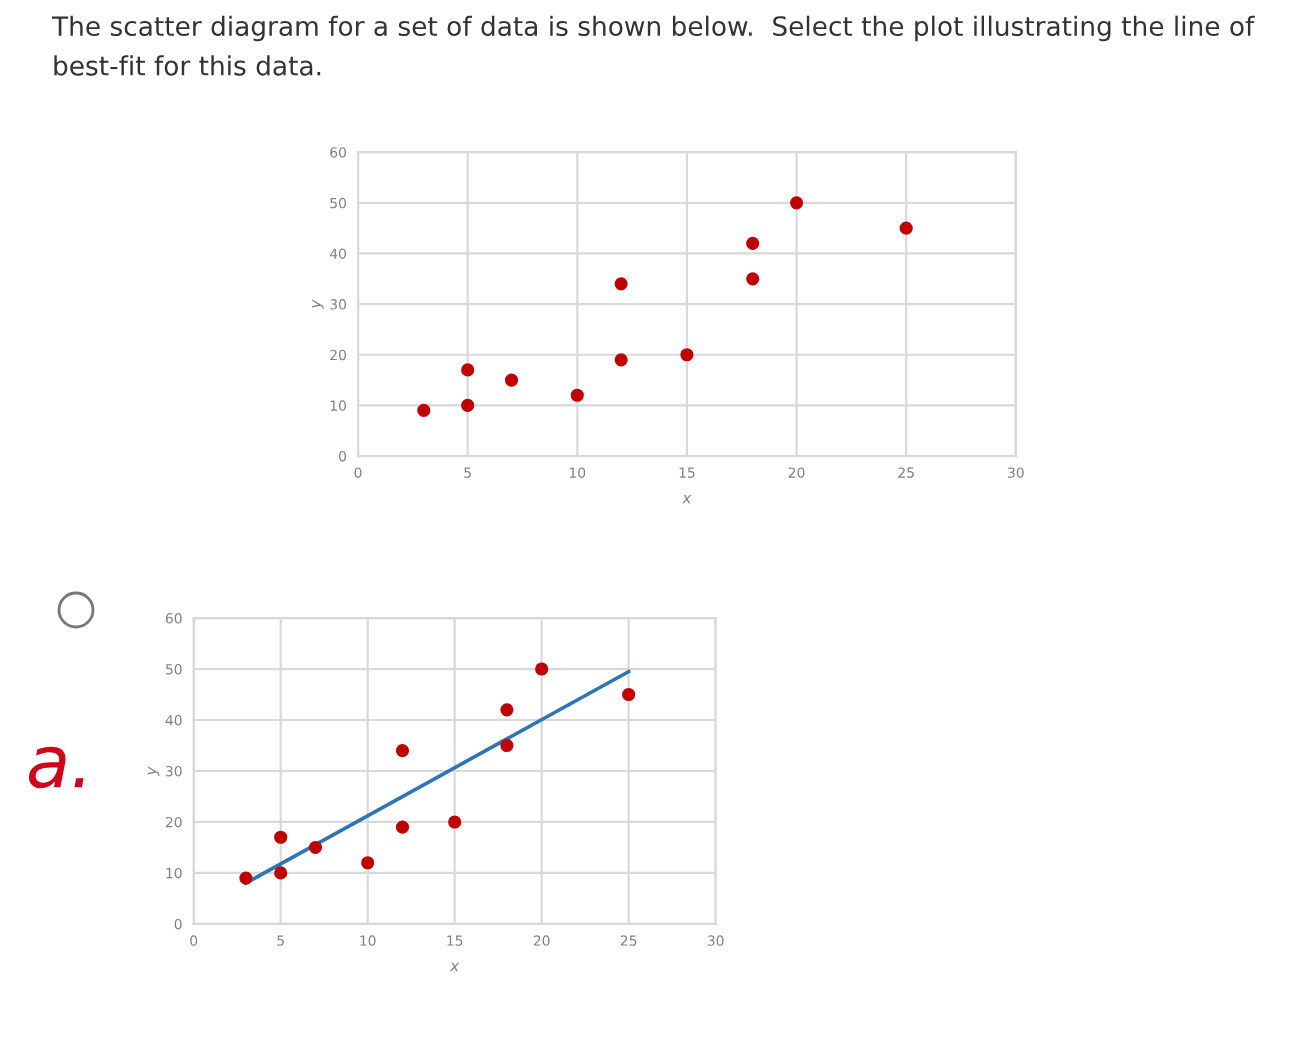 Image resolution: width=1300 pixels, height=1044 pixels. Describe the element at coordinates (56, 767) in the screenshot. I see `text: a.` at that location.